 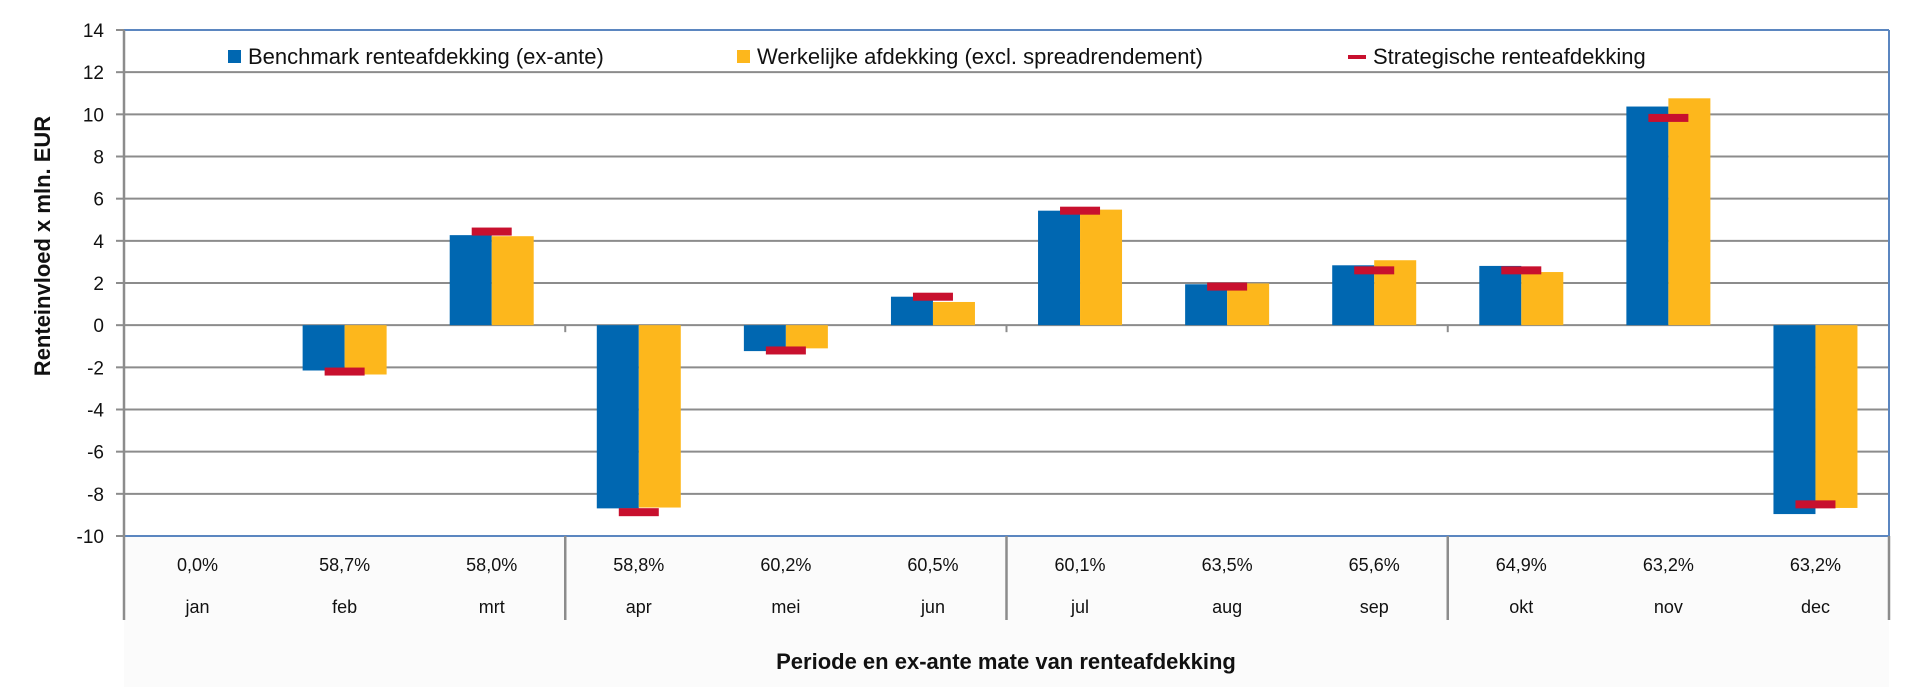 What do you see at coordinates (1836, 416) in the screenshot?
I see `bar-werkelijke-dec` at bounding box center [1836, 416].